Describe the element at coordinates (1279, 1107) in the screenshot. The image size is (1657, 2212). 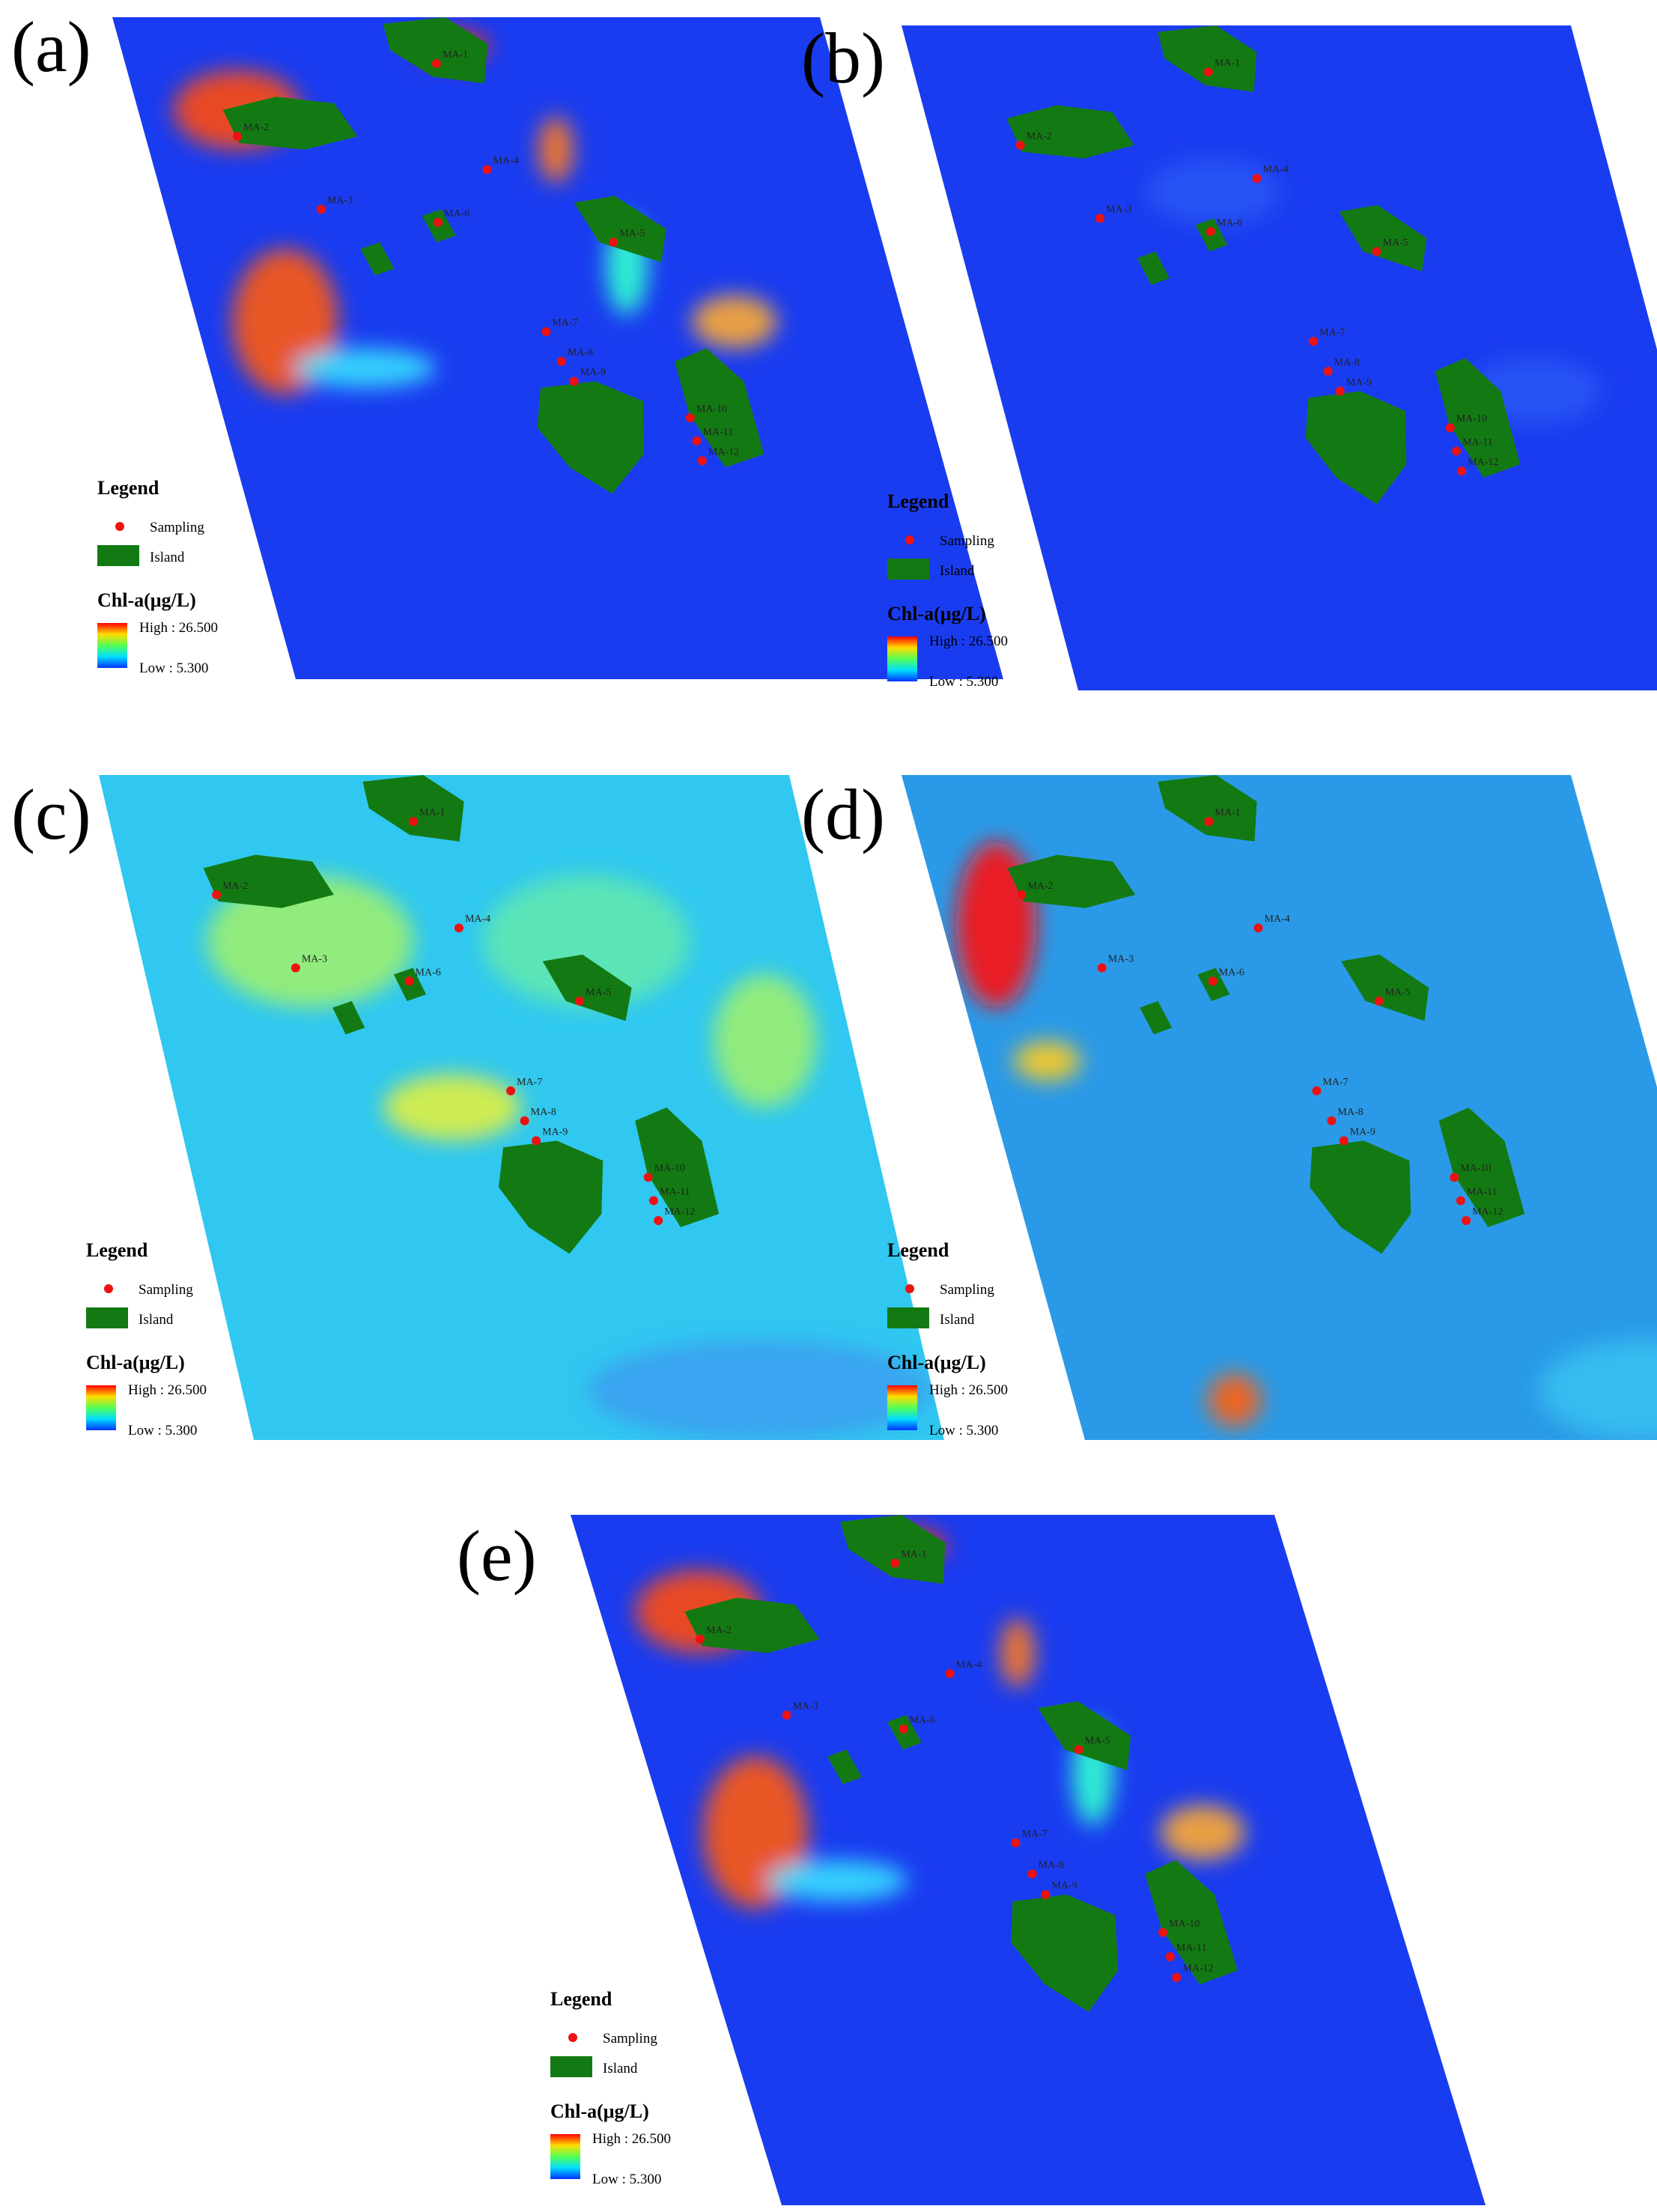
I see `map-raster` at that location.